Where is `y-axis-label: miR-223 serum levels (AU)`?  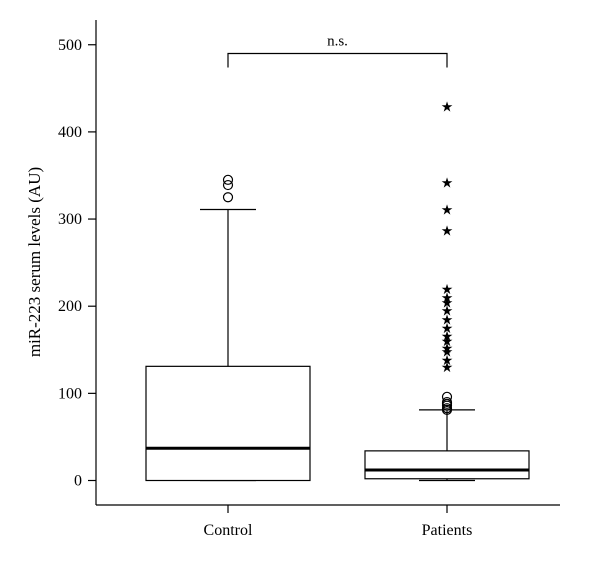 y-axis-label: miR-223 serum levels (AU) is located at coordinates (34, 262).